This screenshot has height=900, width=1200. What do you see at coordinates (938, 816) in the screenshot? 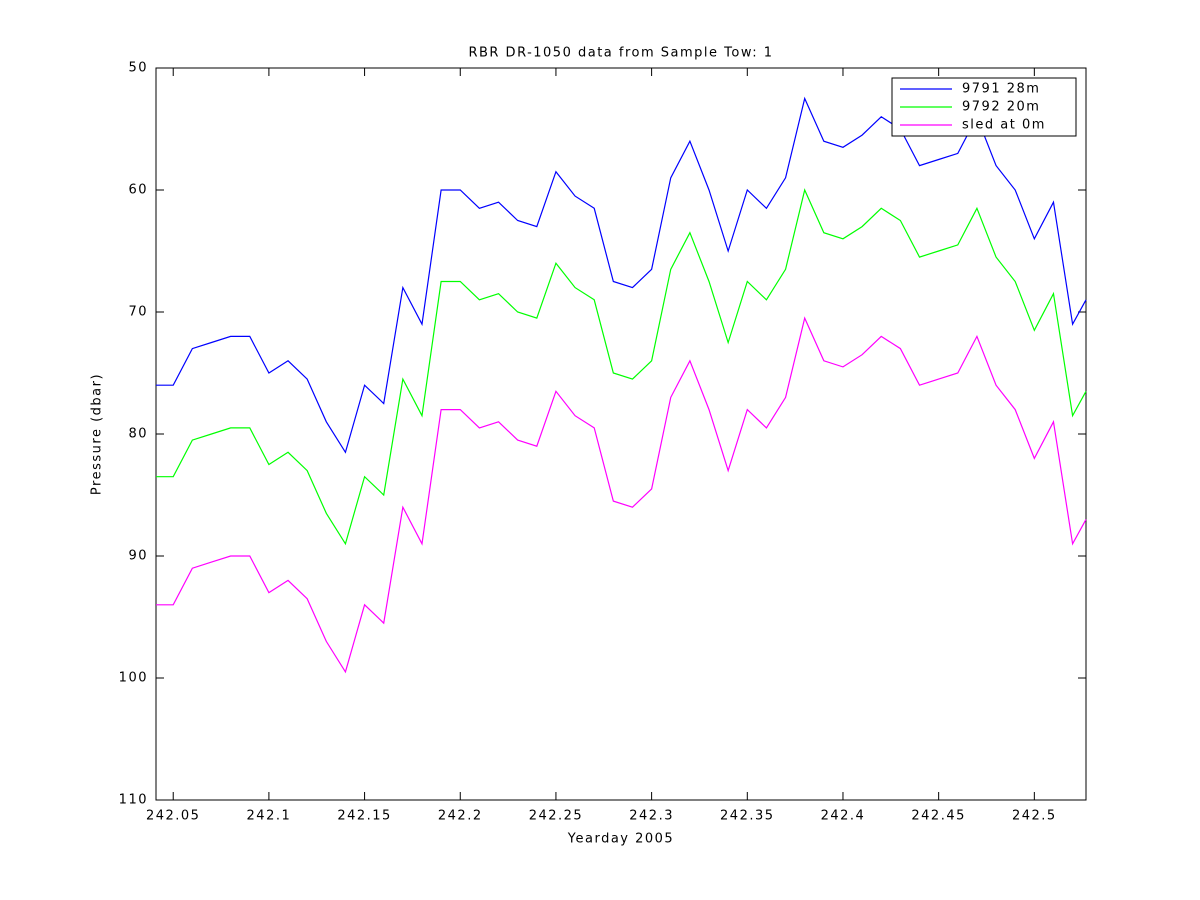
I see `x-tick-label: 242.45` at bounding box center [938, 816].